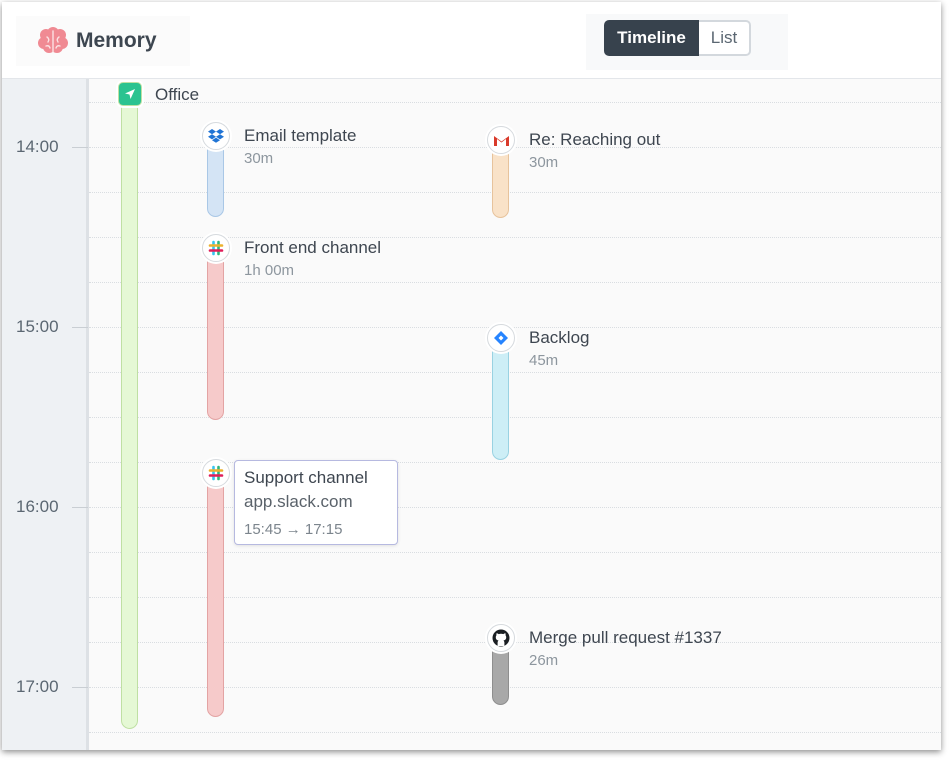 The width and height of the screenshot is (951, 762). Describe the element at coordinates (625, 637) in the screenshot. I see `event-title: Merge pull request #1337` at that location.